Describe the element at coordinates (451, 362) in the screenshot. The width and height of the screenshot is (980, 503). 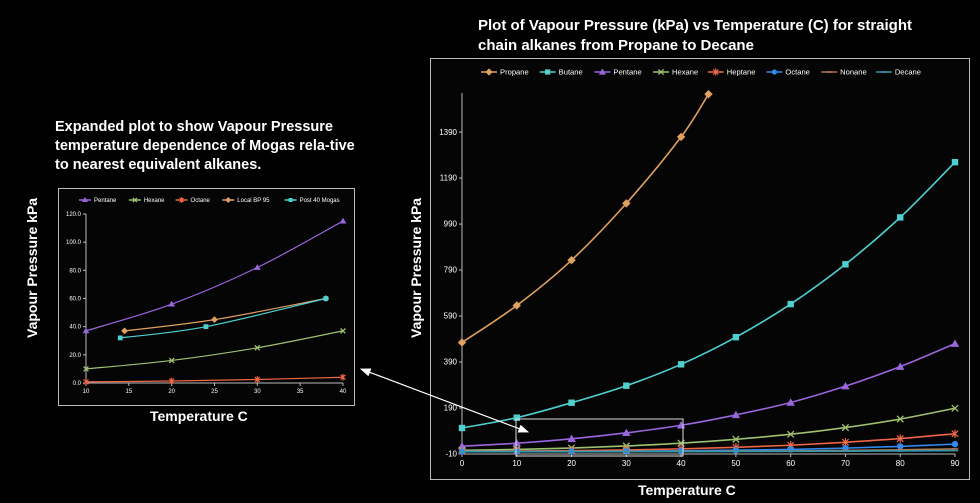
I see `y-tick-label: 390` at that location.